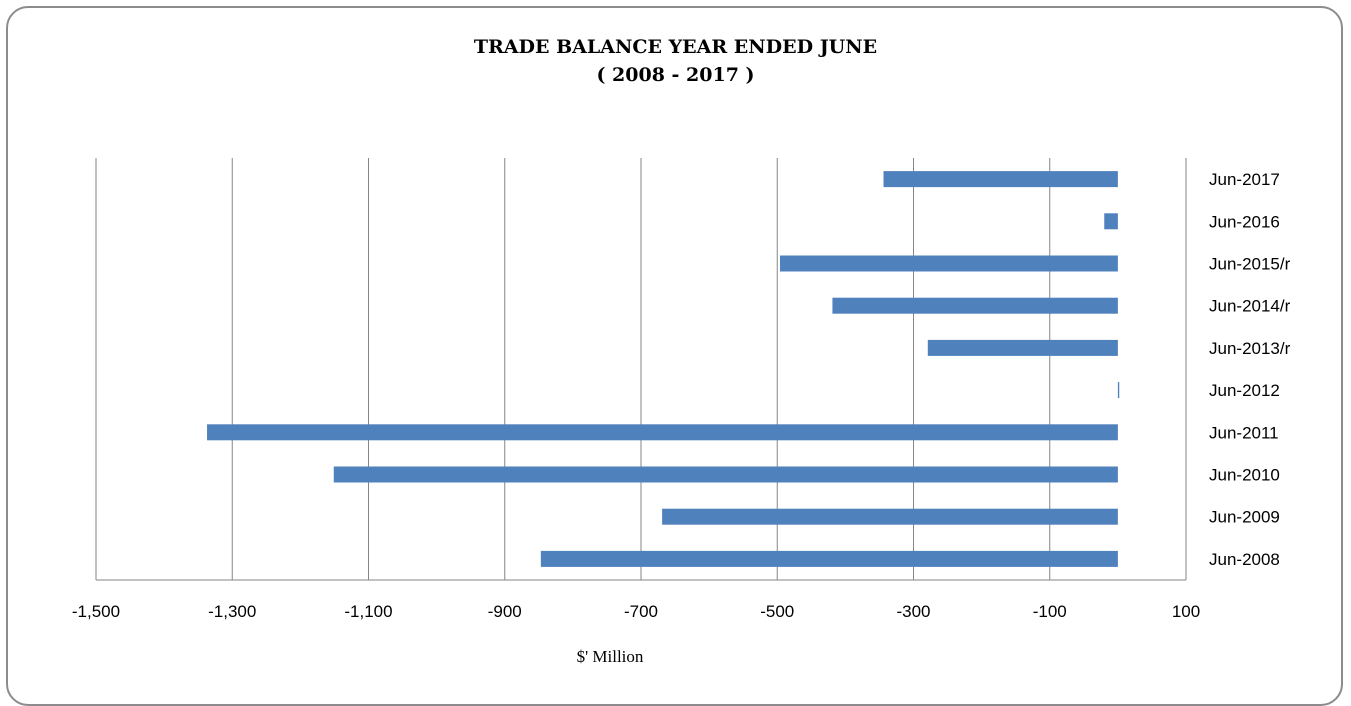  What do you see at coordinates (675, 75) in the screenshot?
I see `chart-subtitle: ( 2008 - 2017 )` at bounding box center [675, 75].